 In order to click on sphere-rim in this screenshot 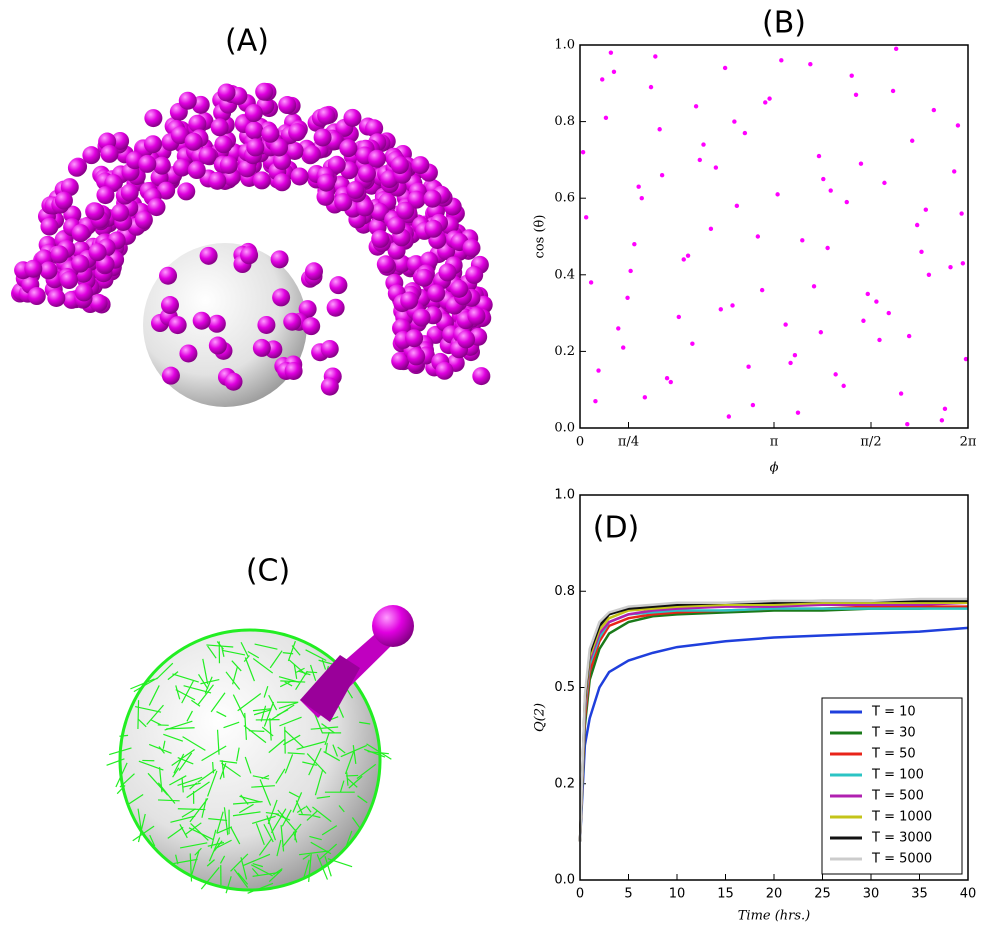, I will do `click(250, 760)`.